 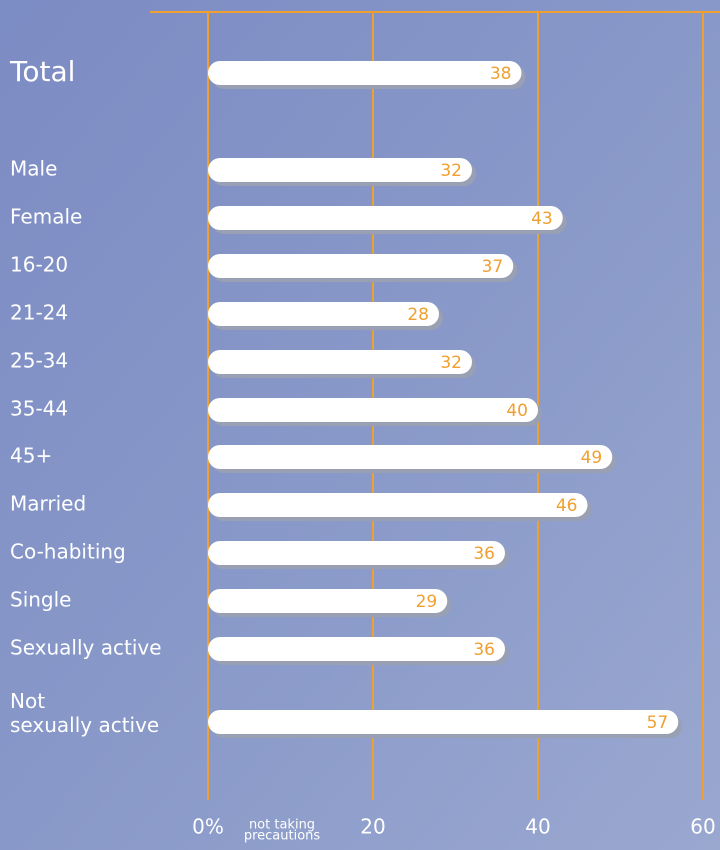 What do you see at coordinates (46, 217) in the screenshot?
I see `category-label: Female` at bounding box center [46, 217].